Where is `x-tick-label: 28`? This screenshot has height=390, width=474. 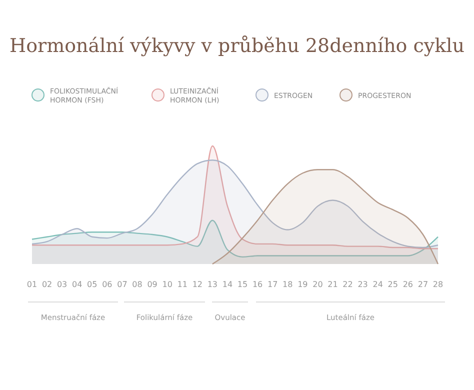
x-tick-label: 28 is located at coordinates (438, 284).